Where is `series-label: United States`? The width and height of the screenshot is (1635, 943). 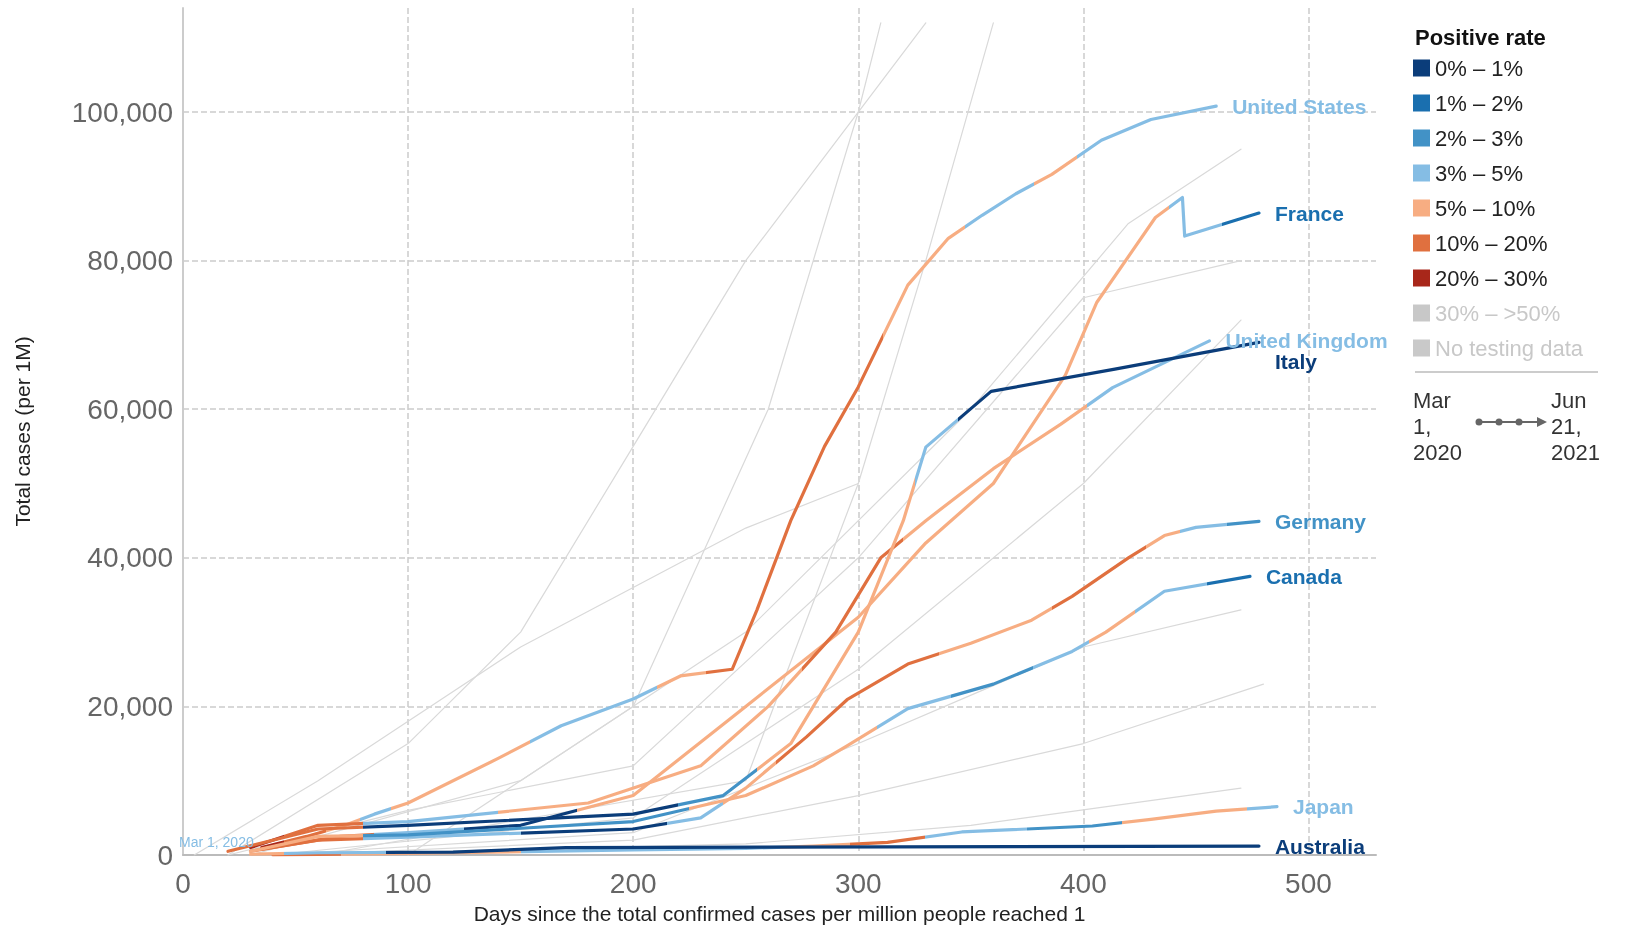 series-label: United States is located at coordinates (1299, 106).